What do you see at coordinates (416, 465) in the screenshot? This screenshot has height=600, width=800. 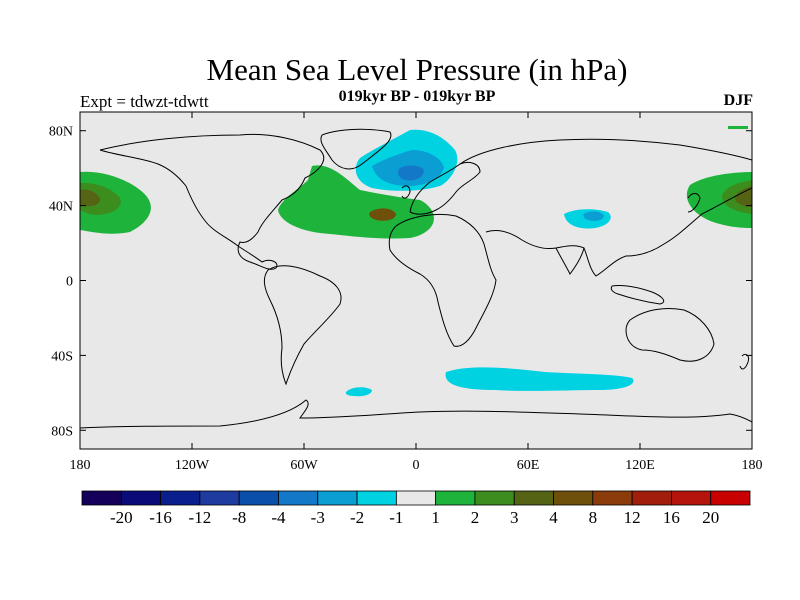 I see `lon-tick-label: 0` at bounding box center [416, 465].